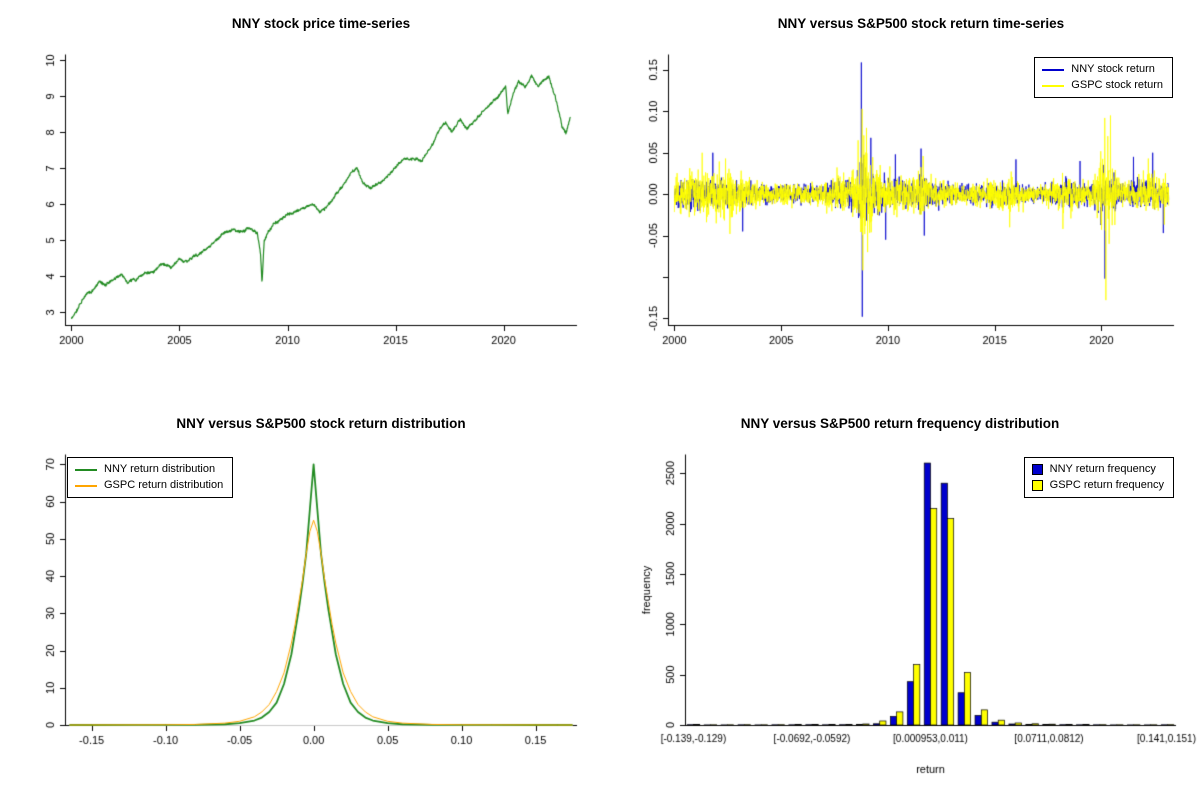 The width and height of the screenshot is (1200, 800). What do you see at coordinates (1053, 85) in the screenshot?
I see `gspc-return-line-swatch` at bounding box center [1053, 85].